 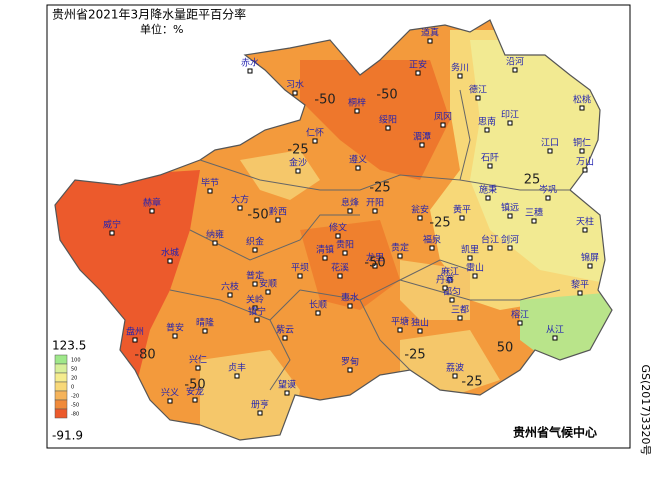 I want to click on station-name: 剑河, so click(x=510, y=240).